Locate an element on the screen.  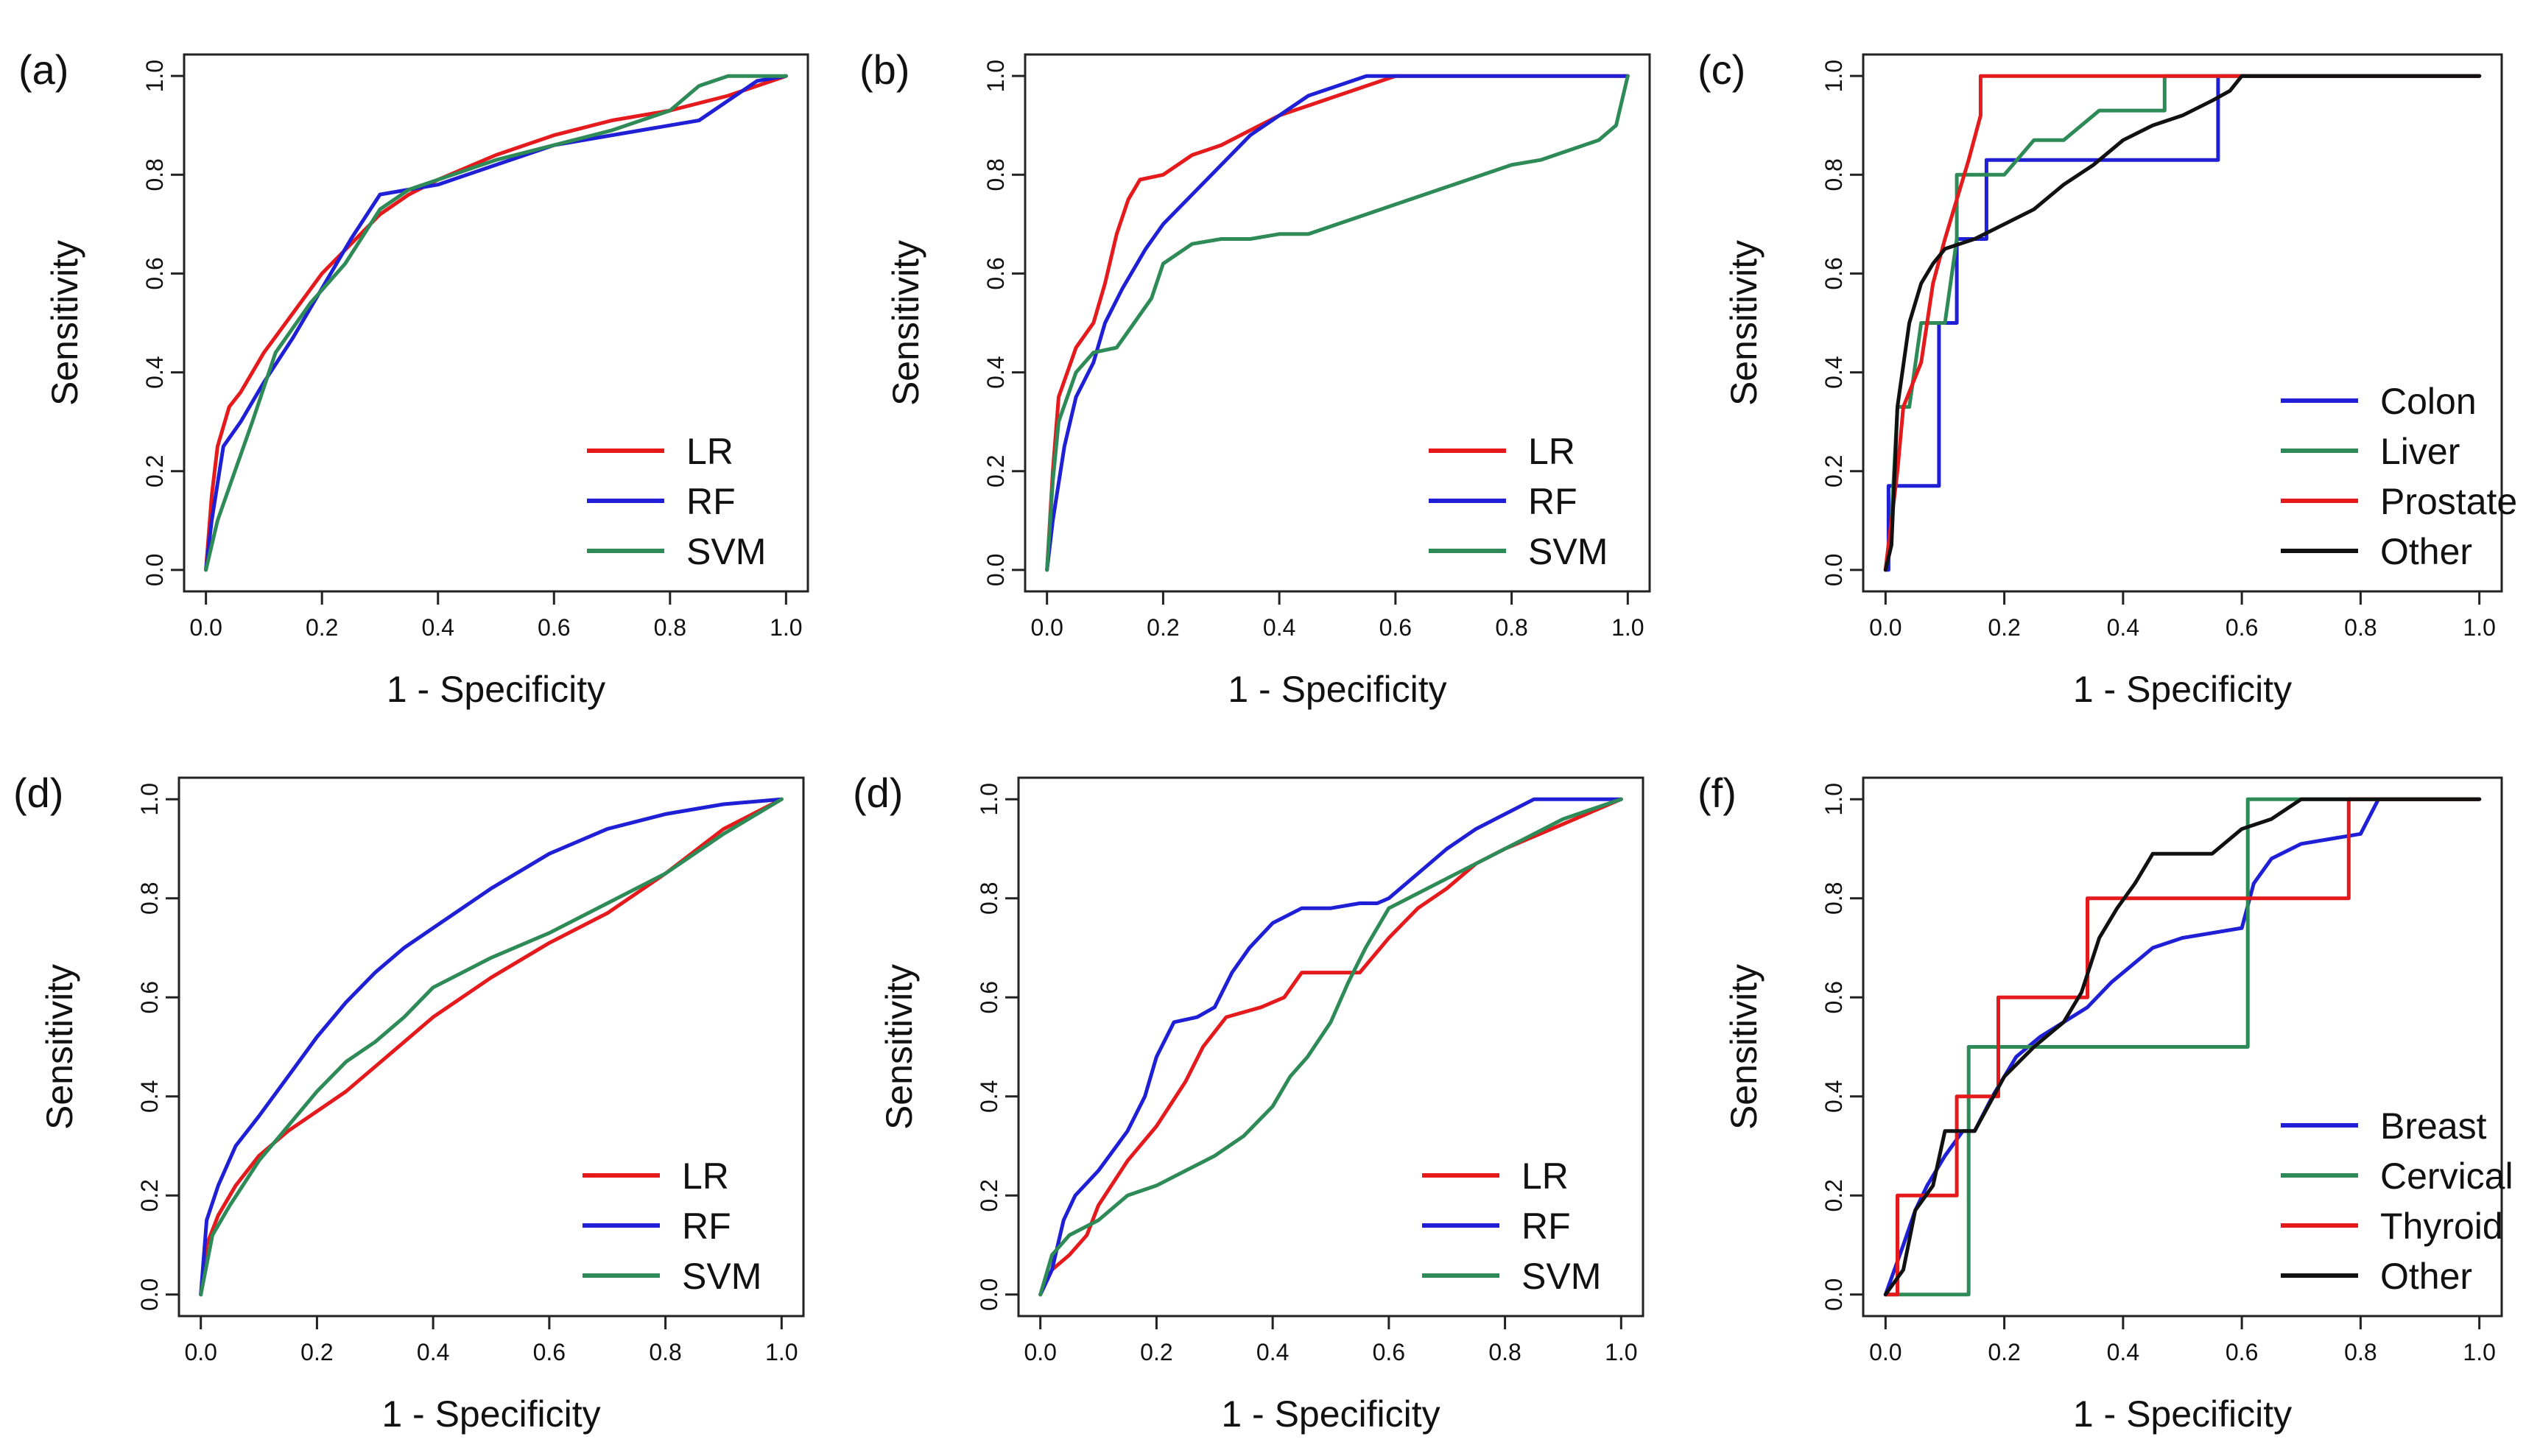
roc-curve-prostate is located at coordinates (2182, 323).